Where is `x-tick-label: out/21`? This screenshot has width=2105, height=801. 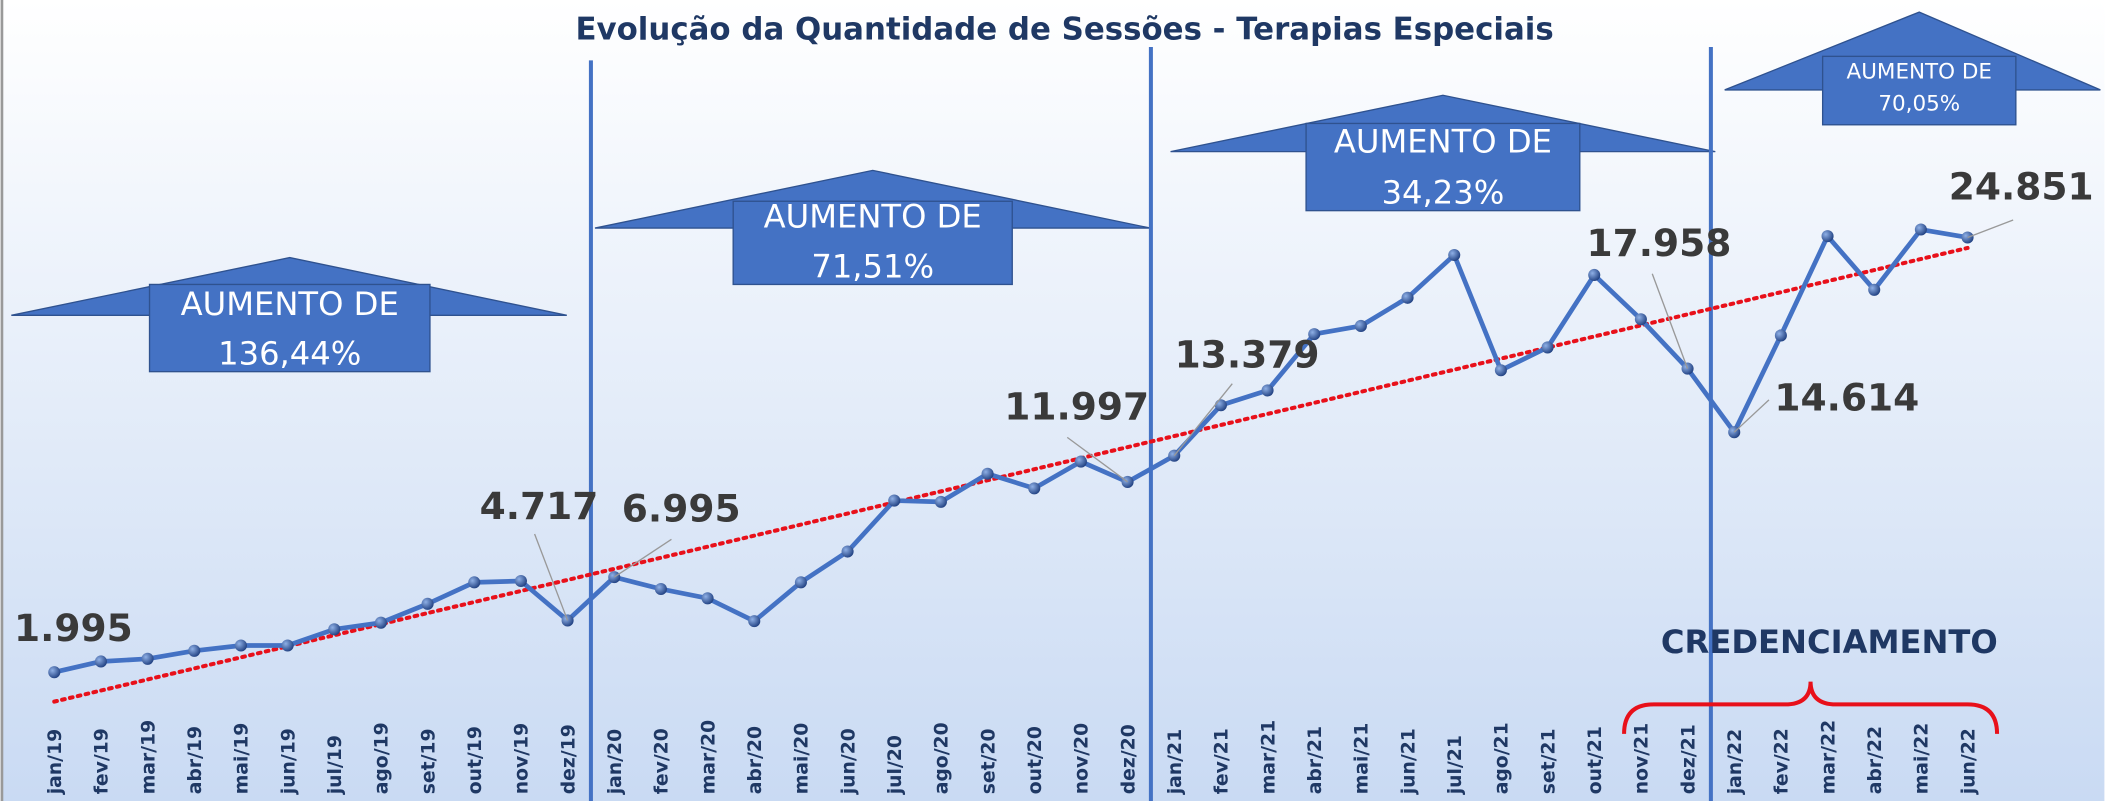
x-tick-label: out/21 is located at coordinates (1595, 760).